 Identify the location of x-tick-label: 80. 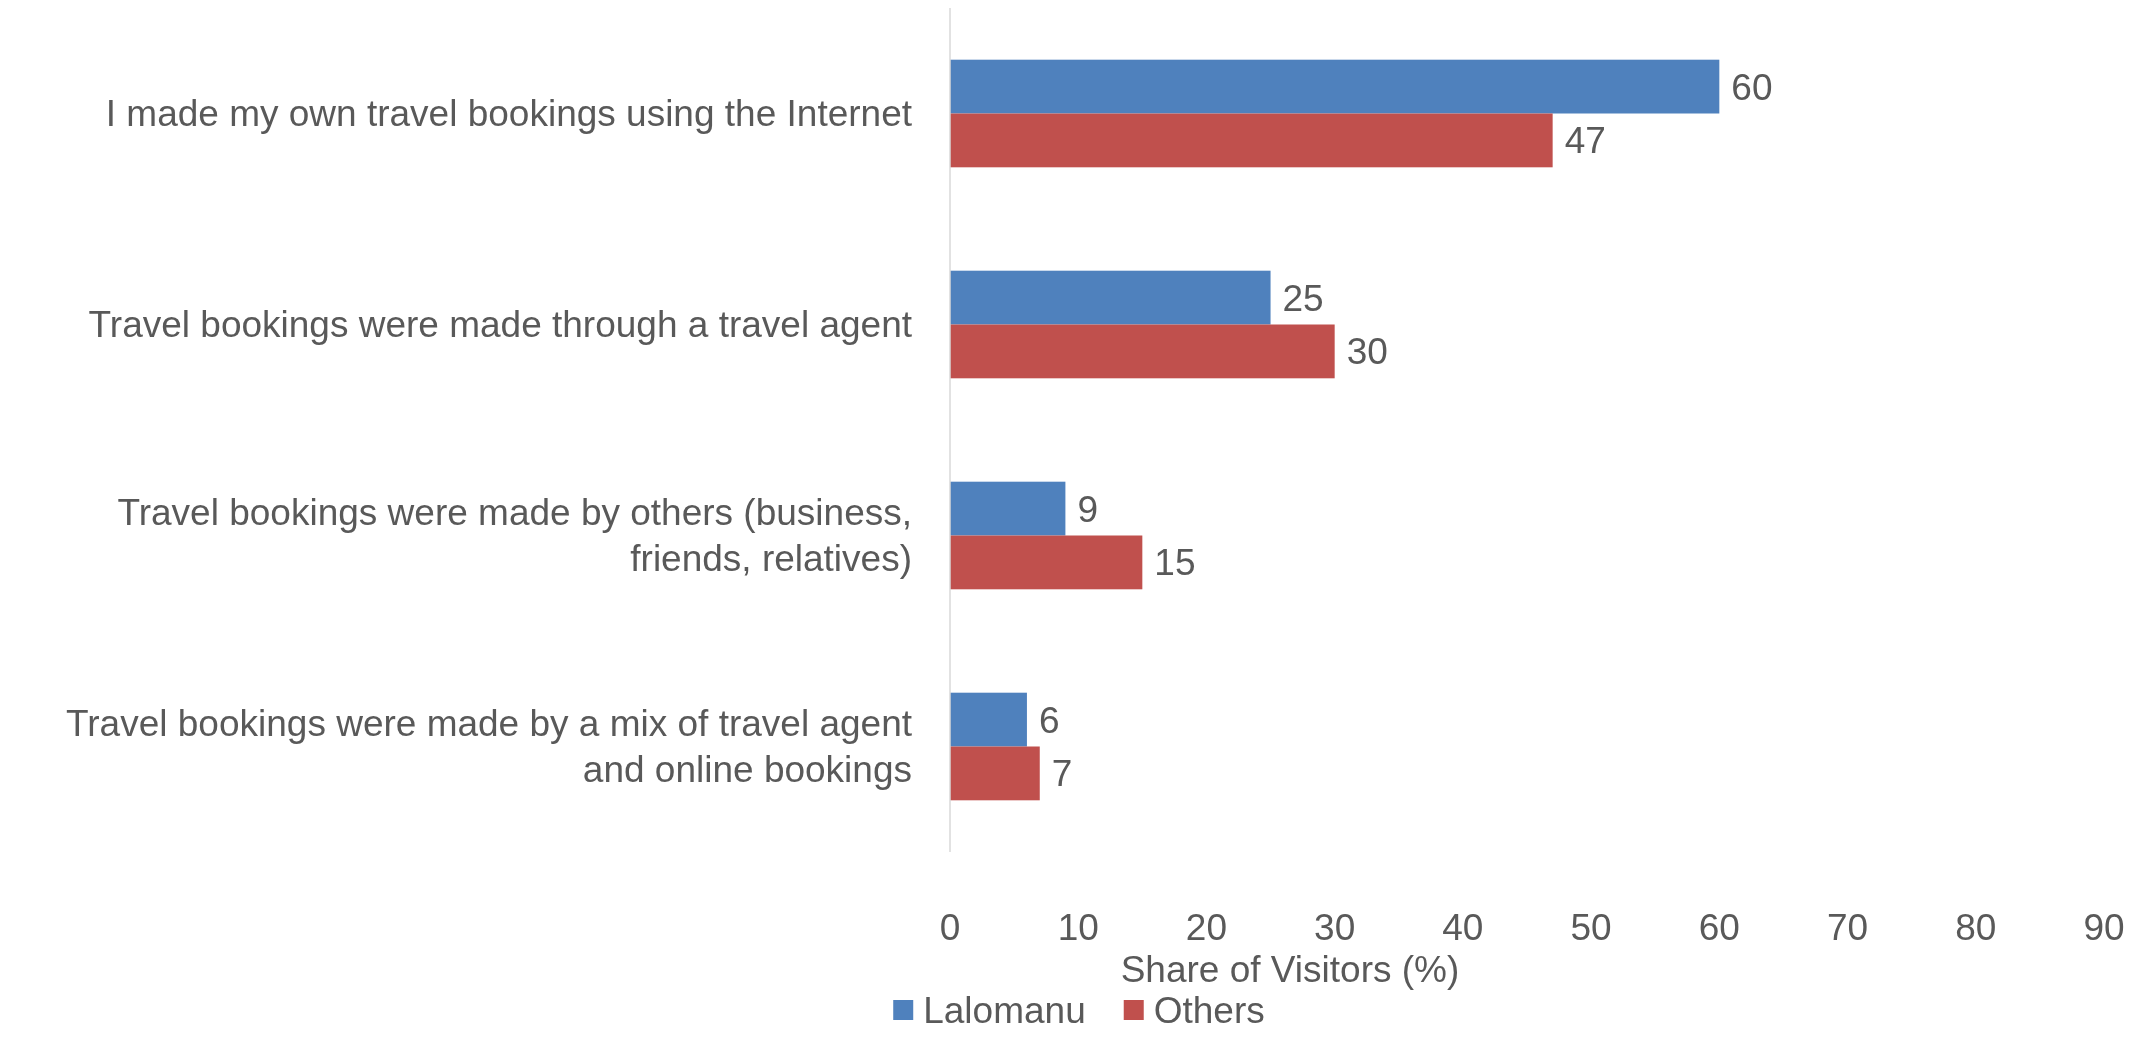
(1976, 927).